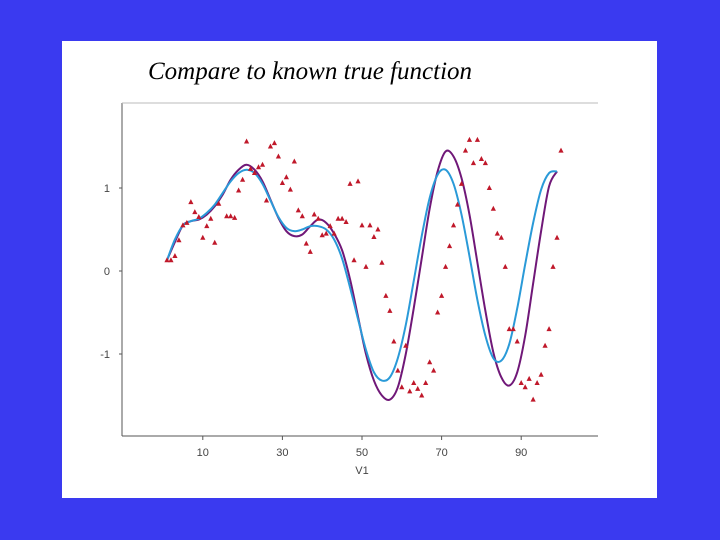 Image resolution: width=720 pixels, height=540 pixels. I want to click on x-tick-label: 50, so click(362, 453).